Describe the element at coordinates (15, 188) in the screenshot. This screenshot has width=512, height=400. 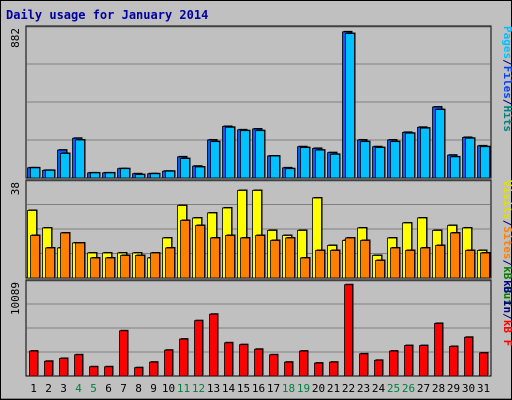
I see `panel-middle-ymax-label: 38` at that location.